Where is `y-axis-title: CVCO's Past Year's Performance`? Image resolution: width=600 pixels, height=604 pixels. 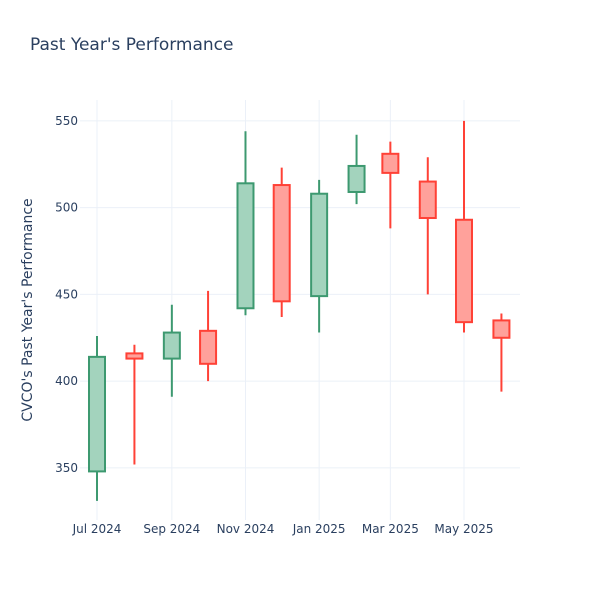 y-axis-title: CVCO's Past Year's Performance is located at coordinates (28, 309).